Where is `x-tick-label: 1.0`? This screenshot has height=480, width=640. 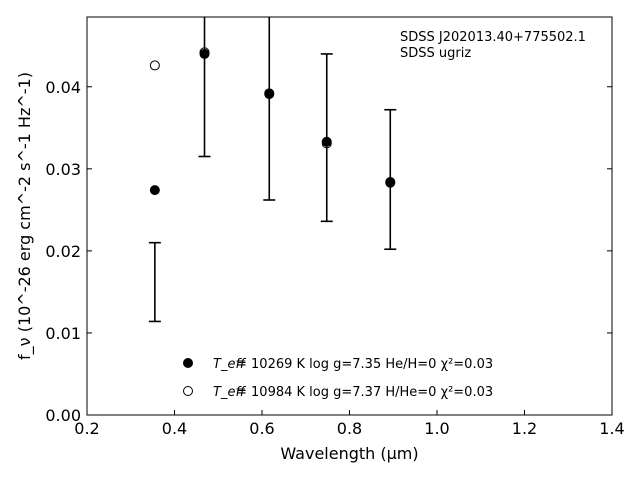
x-tick-label: 1.0 is located at coordinates (436, 428).